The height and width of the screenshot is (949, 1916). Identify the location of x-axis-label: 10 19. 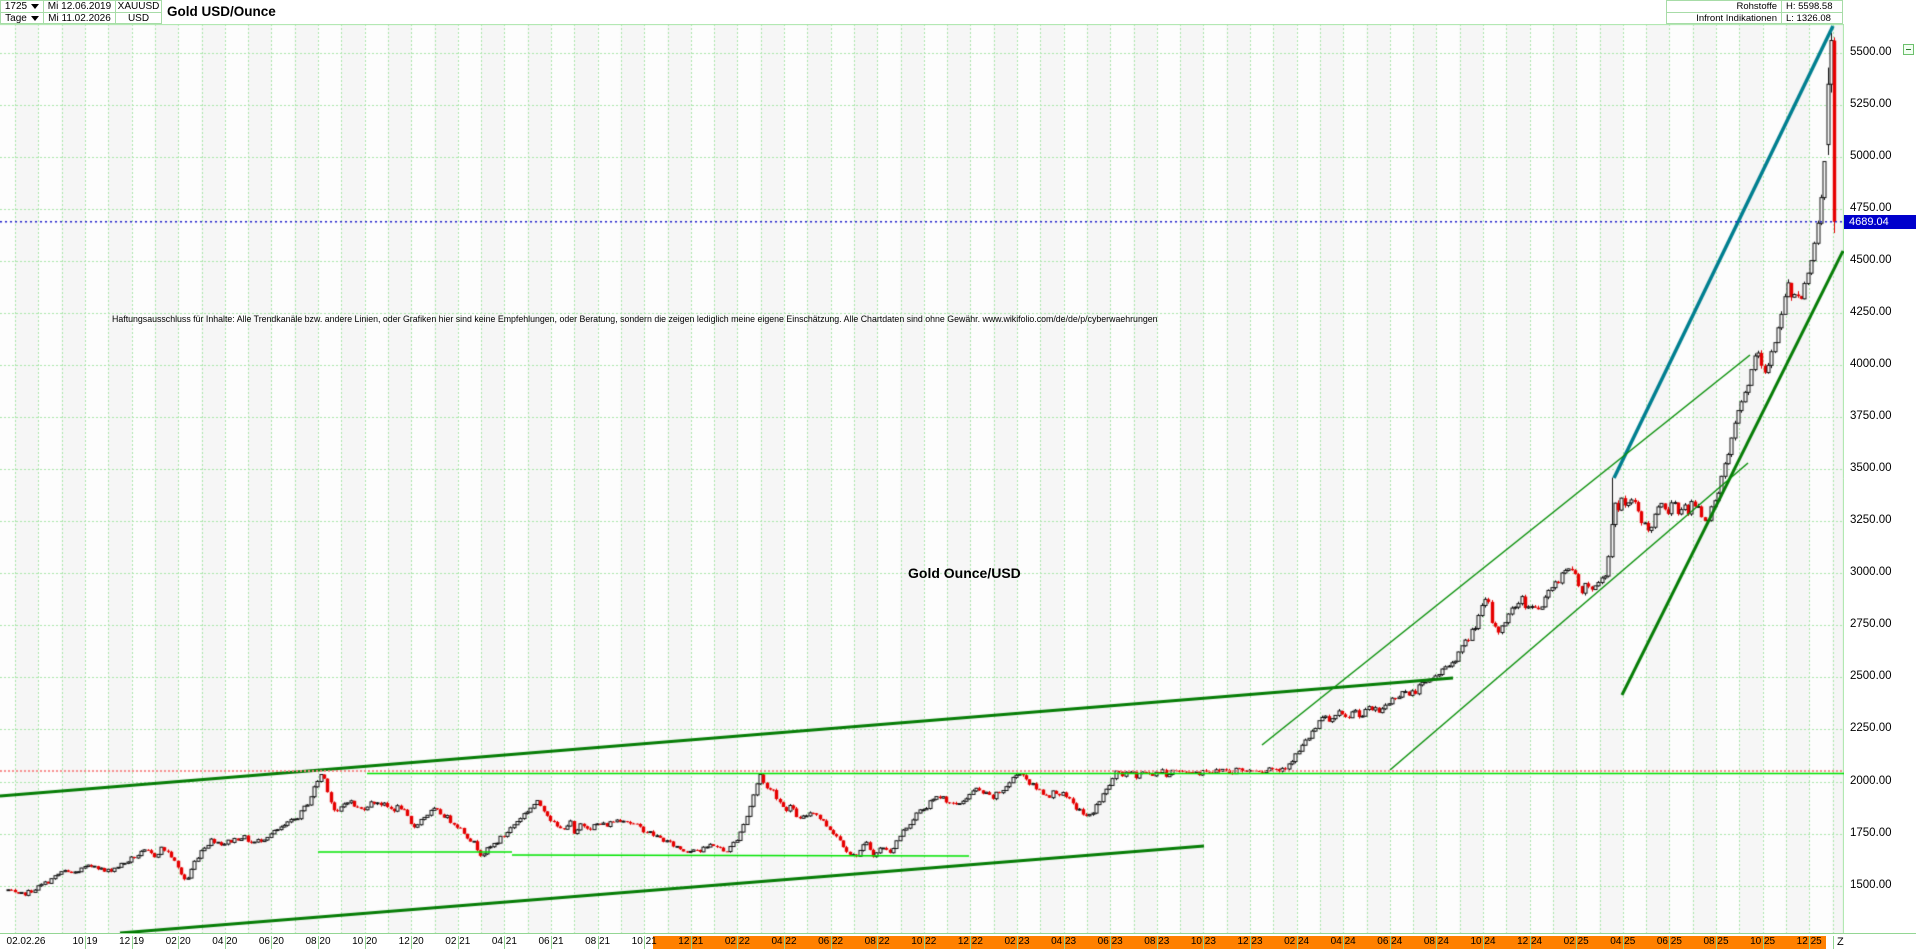
(85, 941).